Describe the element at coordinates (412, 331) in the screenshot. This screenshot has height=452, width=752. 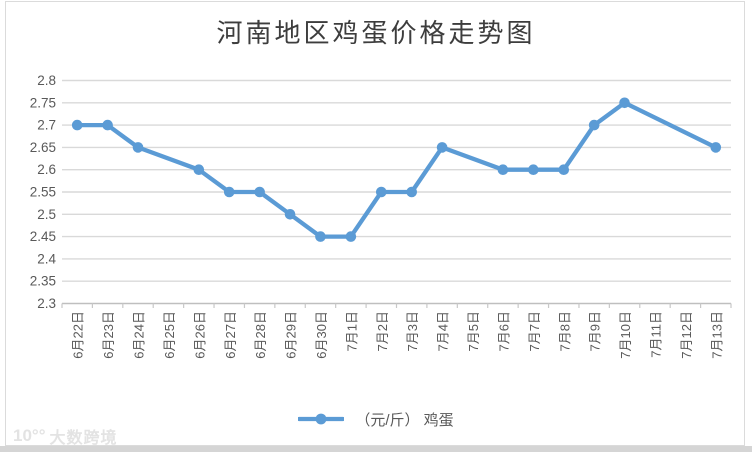
I see `x-tick-label: 7月3日` at that location.